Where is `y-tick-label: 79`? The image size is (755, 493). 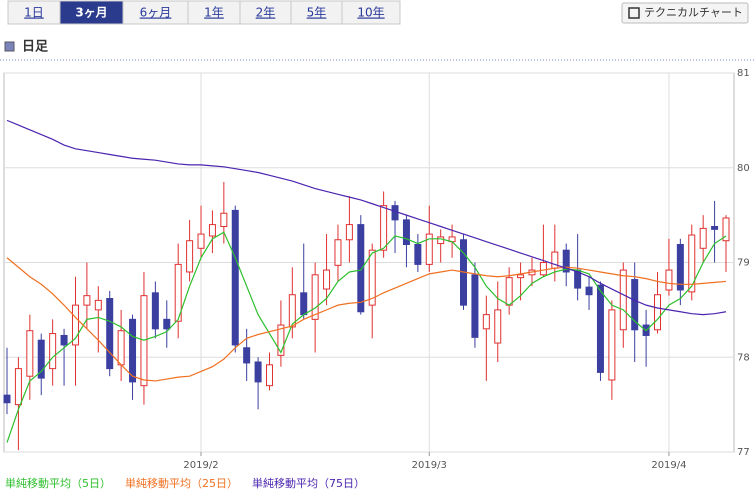 y-tick-label: 79 is located at coordinates (743, 263).